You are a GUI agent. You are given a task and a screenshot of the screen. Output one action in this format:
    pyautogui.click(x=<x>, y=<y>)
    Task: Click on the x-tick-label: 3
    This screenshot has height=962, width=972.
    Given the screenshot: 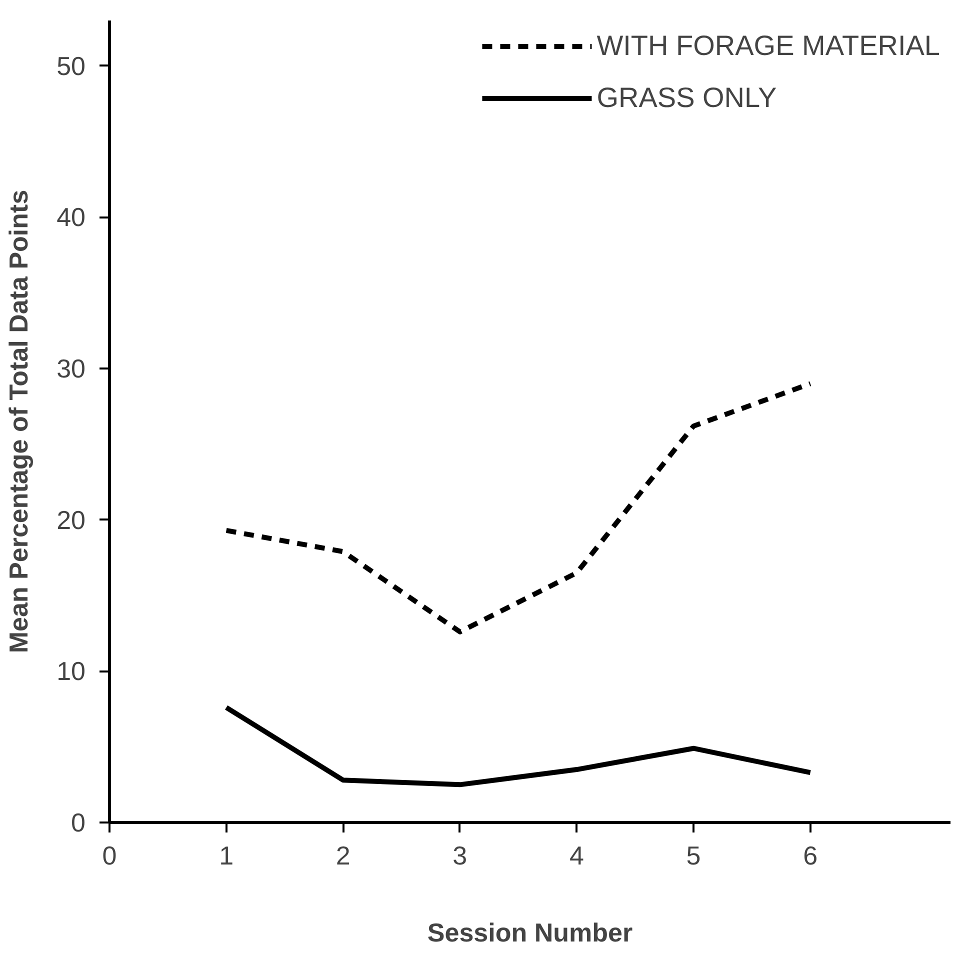 What is the action you would take?
    pyautogui.click(x=460, y=855)
    